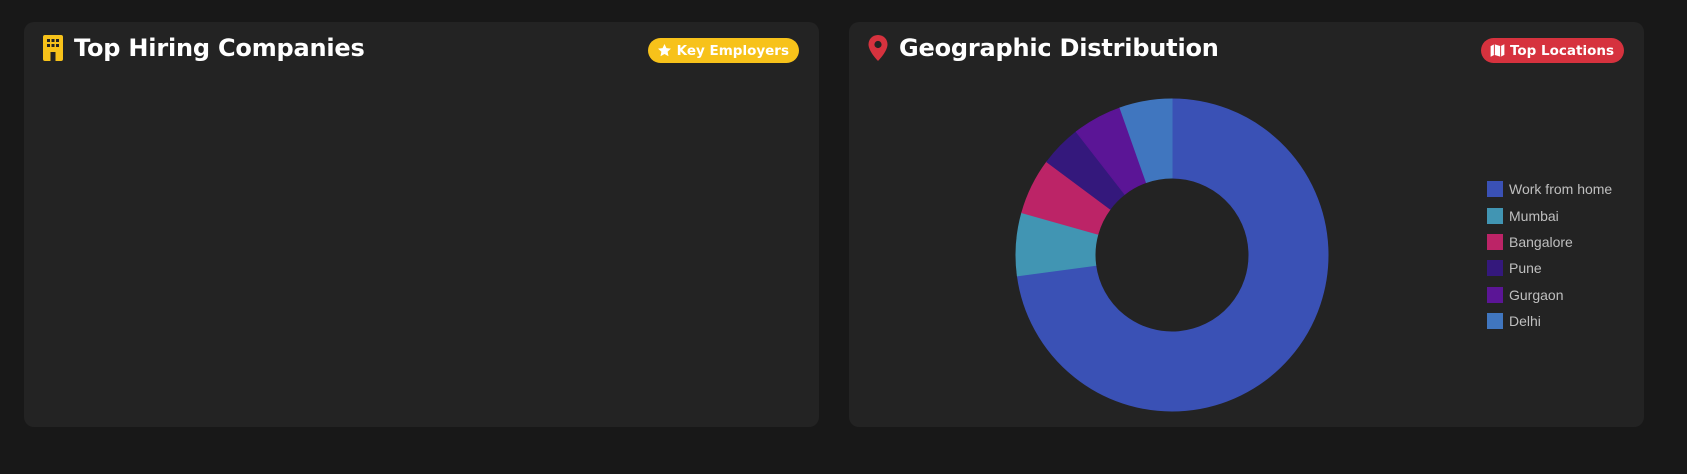  I want to click on card-header: Top Hiring Companies, so click(203, 48).